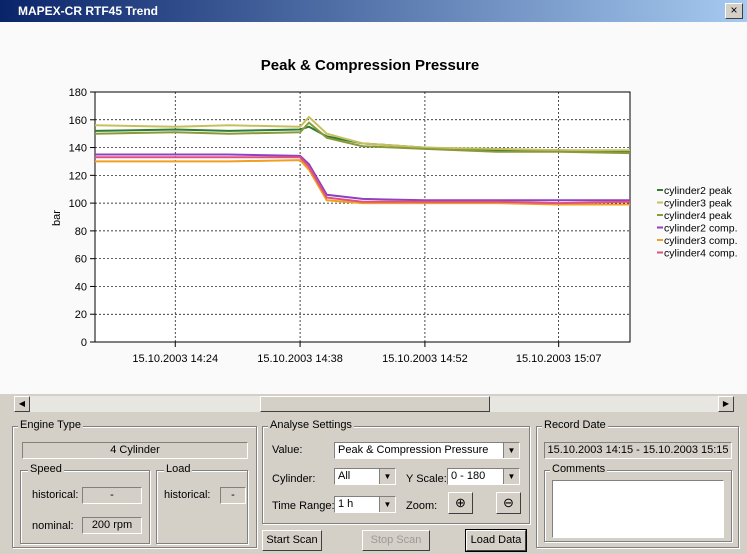 The image size is (747, 554). I want to click on legend-label: cylinder4 comp., so click(701, 254).